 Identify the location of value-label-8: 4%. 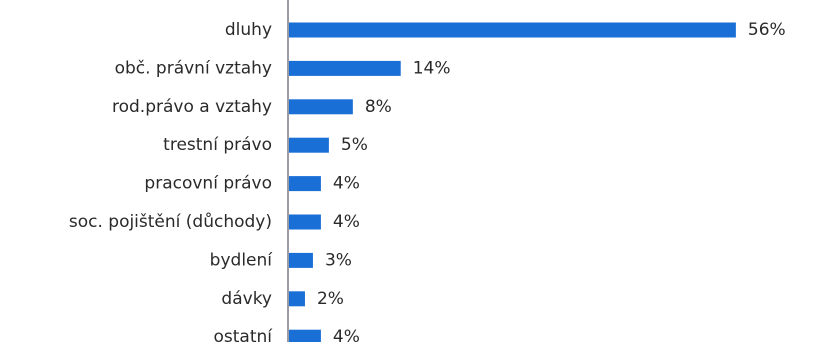
(346, 334).